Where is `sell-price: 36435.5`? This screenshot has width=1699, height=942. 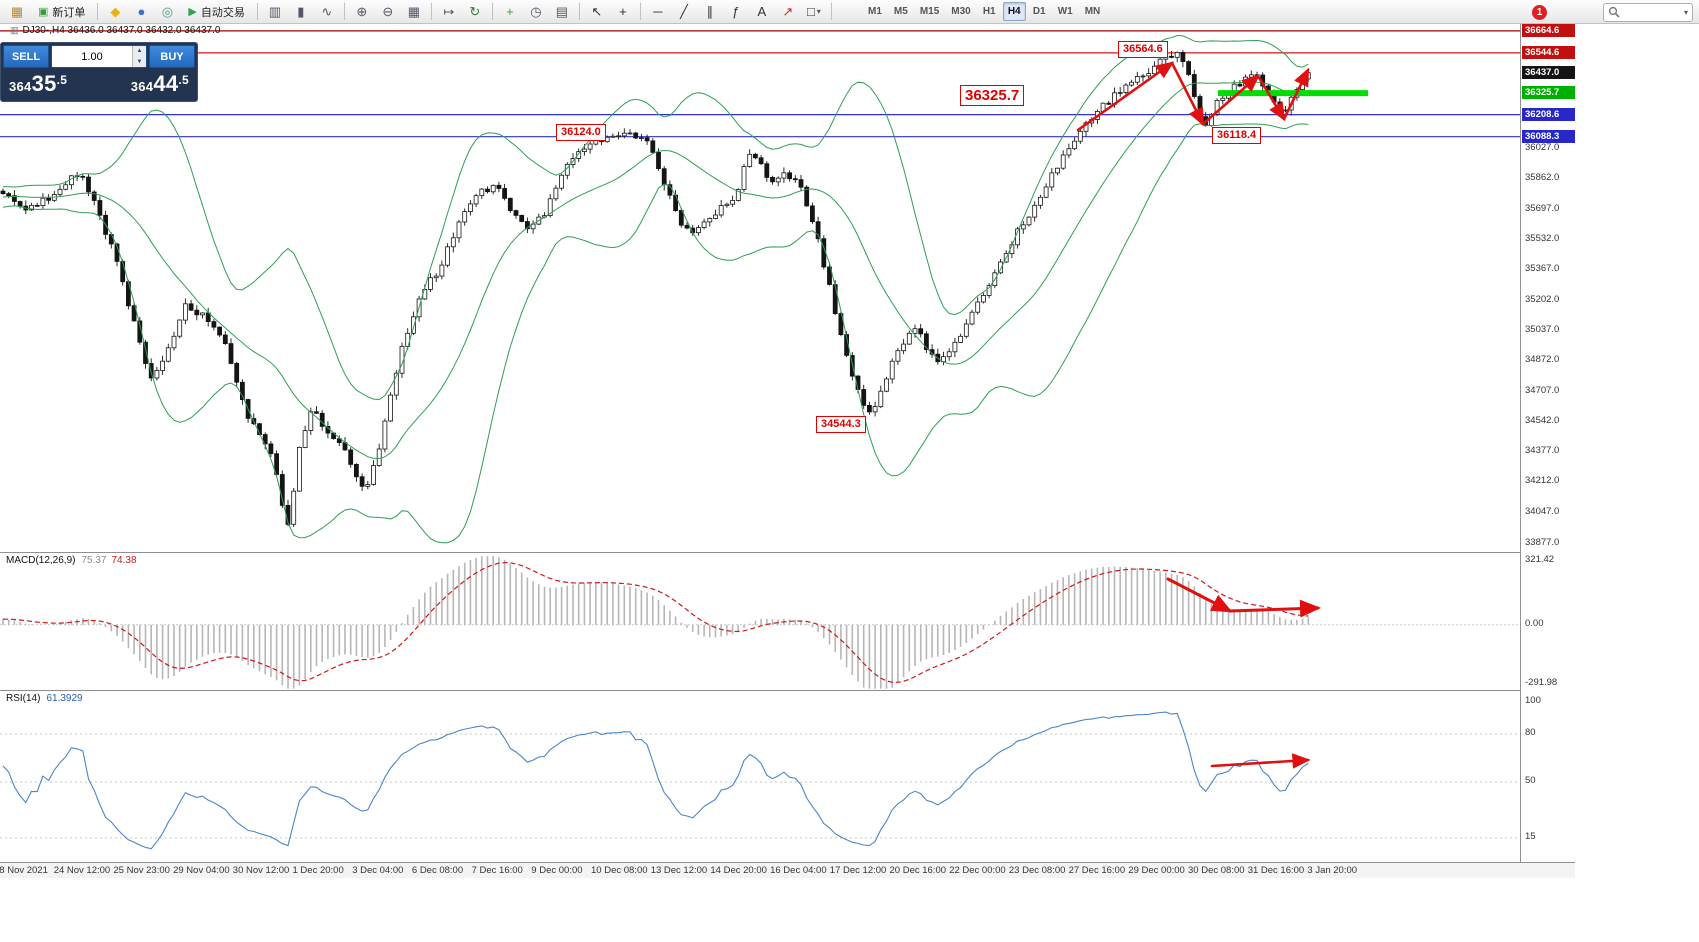
sell-price: 36435.5 is located at coordinates (38, 83).